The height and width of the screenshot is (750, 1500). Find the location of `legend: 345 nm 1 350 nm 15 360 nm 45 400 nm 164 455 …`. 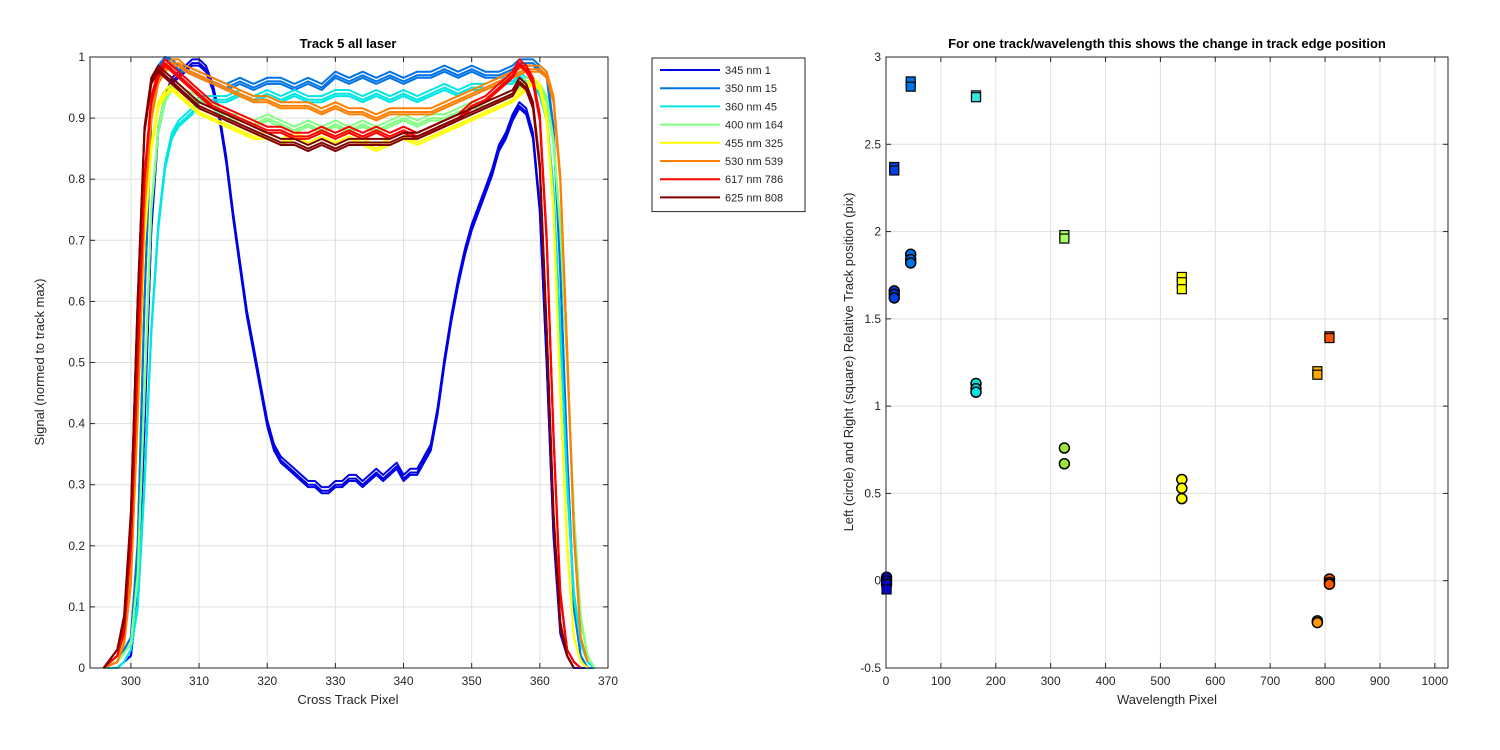

legend: 345 nm 1 350 nm 15 360 nm 45 400 nm 164 455 … is located at coordinates (728, 135).